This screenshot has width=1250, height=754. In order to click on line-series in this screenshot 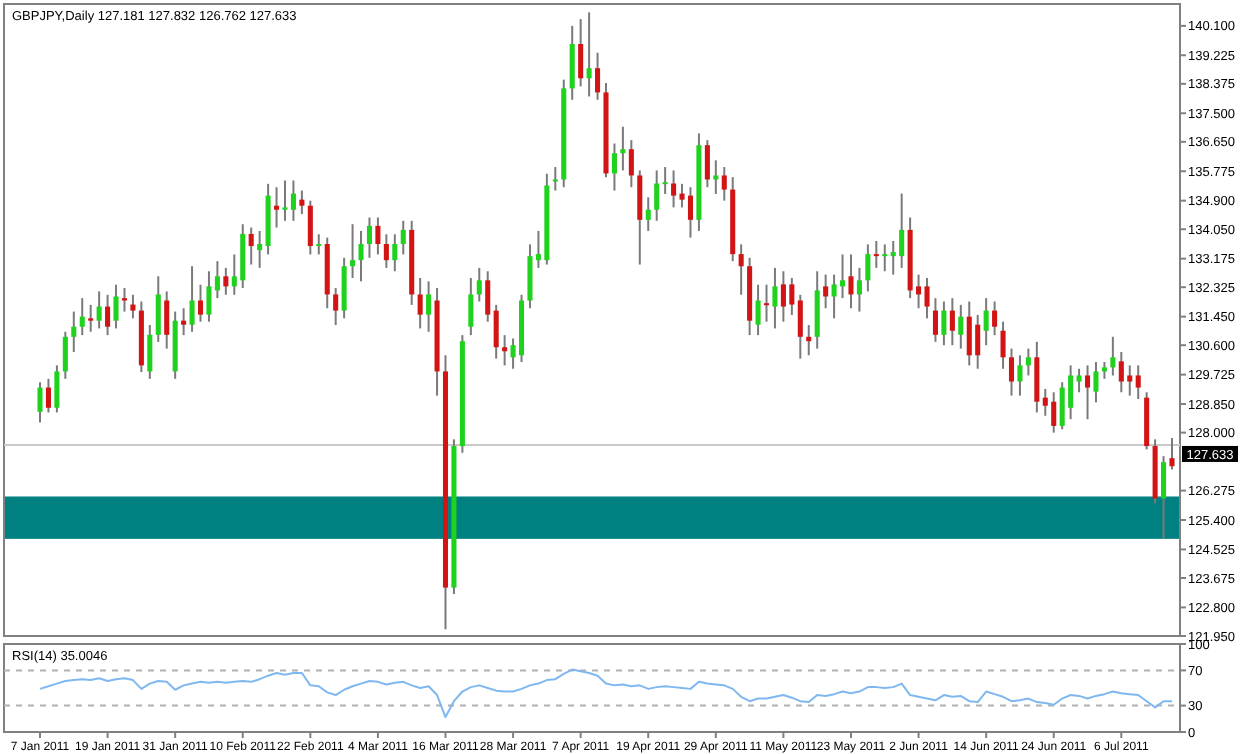, I will do `click(606, 693)`.